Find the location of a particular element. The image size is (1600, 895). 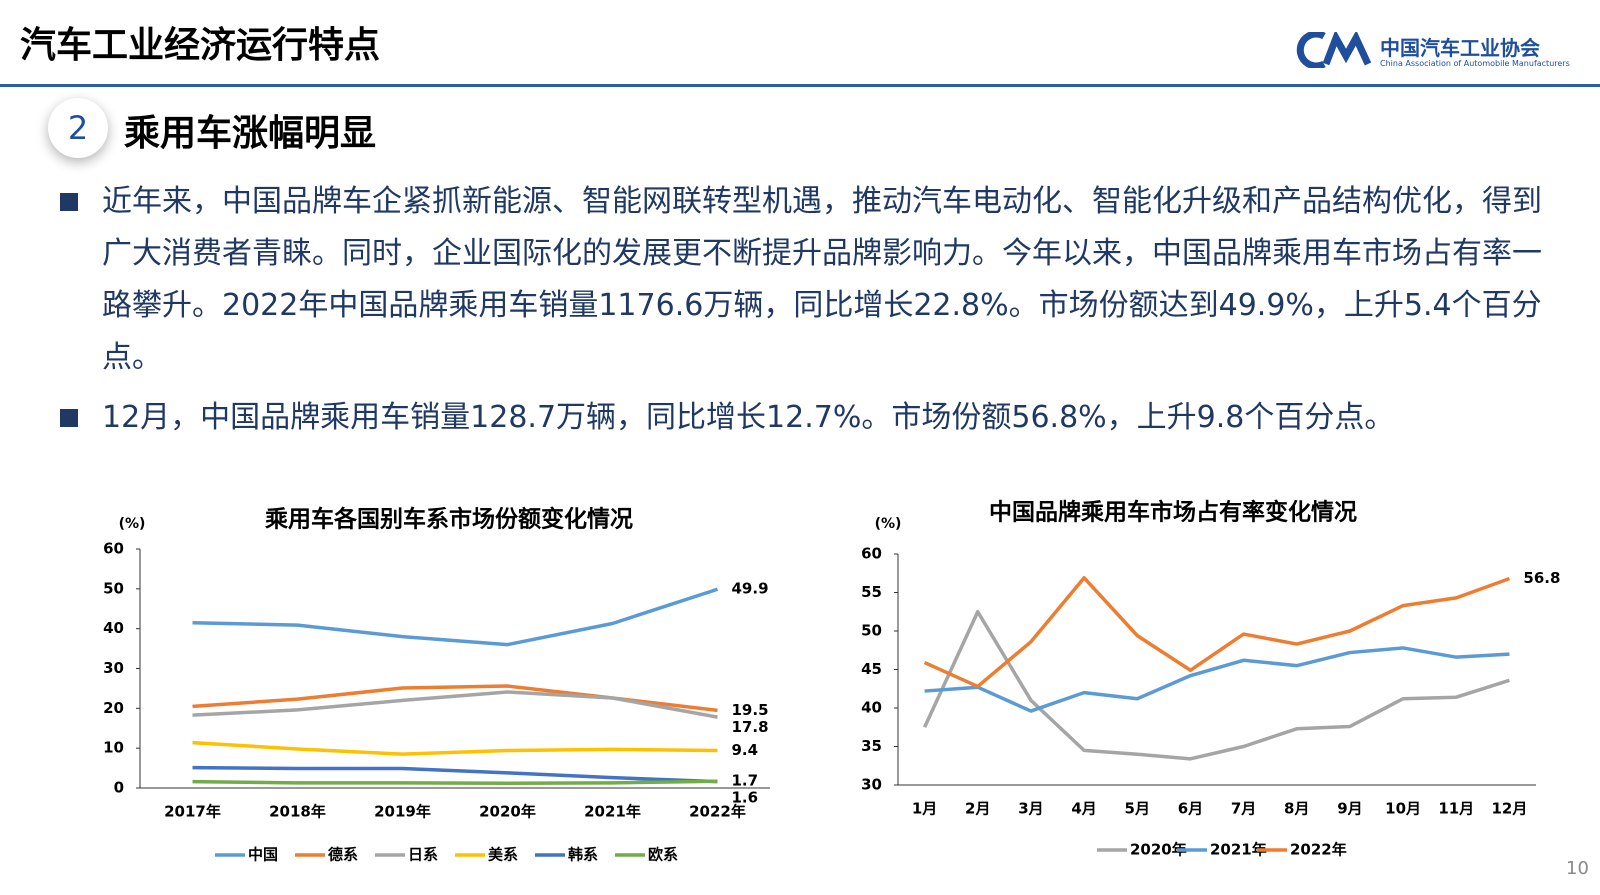

legend-label: 日系 is located at coordinates (423, 855).